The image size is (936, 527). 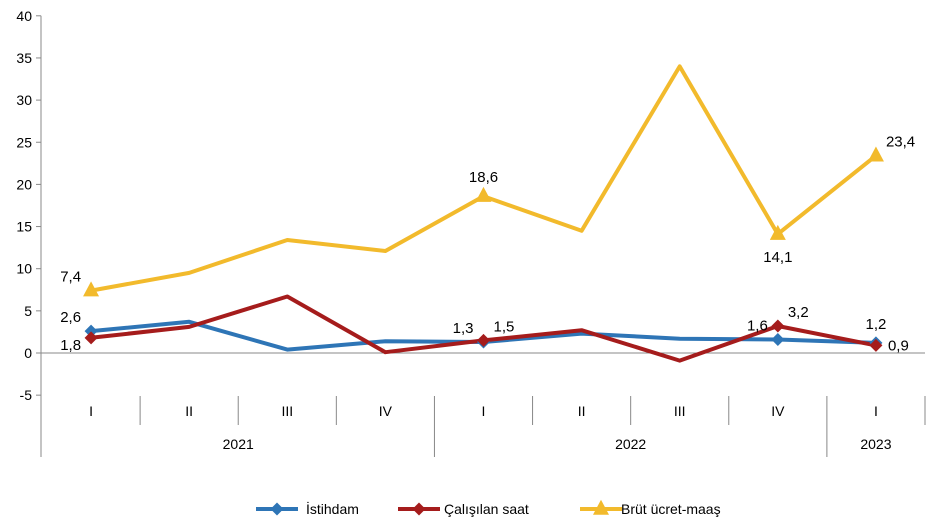 I want to click on legend-label: Brüt ücret-maaş, so click(x=671, y=509).